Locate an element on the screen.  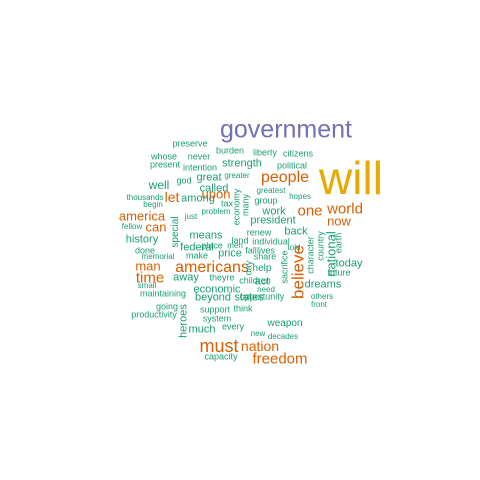
word-will: will is located at coordinates (351, 178).